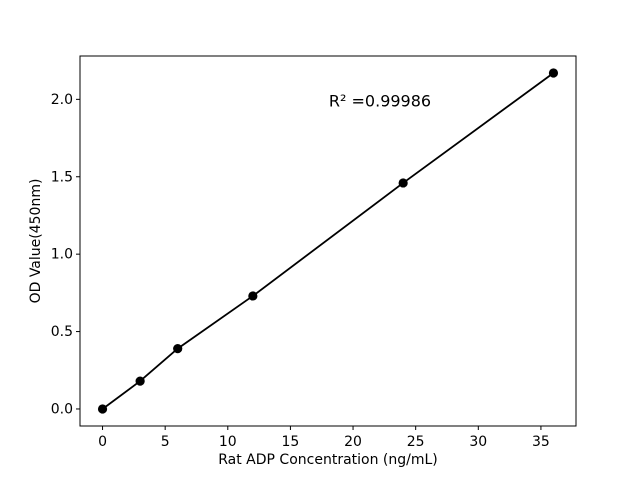  What do you see at coordinates (62, 409) in the screenshot?
I see `y-tick-label: 0.0` at bounding box center [62, 409].